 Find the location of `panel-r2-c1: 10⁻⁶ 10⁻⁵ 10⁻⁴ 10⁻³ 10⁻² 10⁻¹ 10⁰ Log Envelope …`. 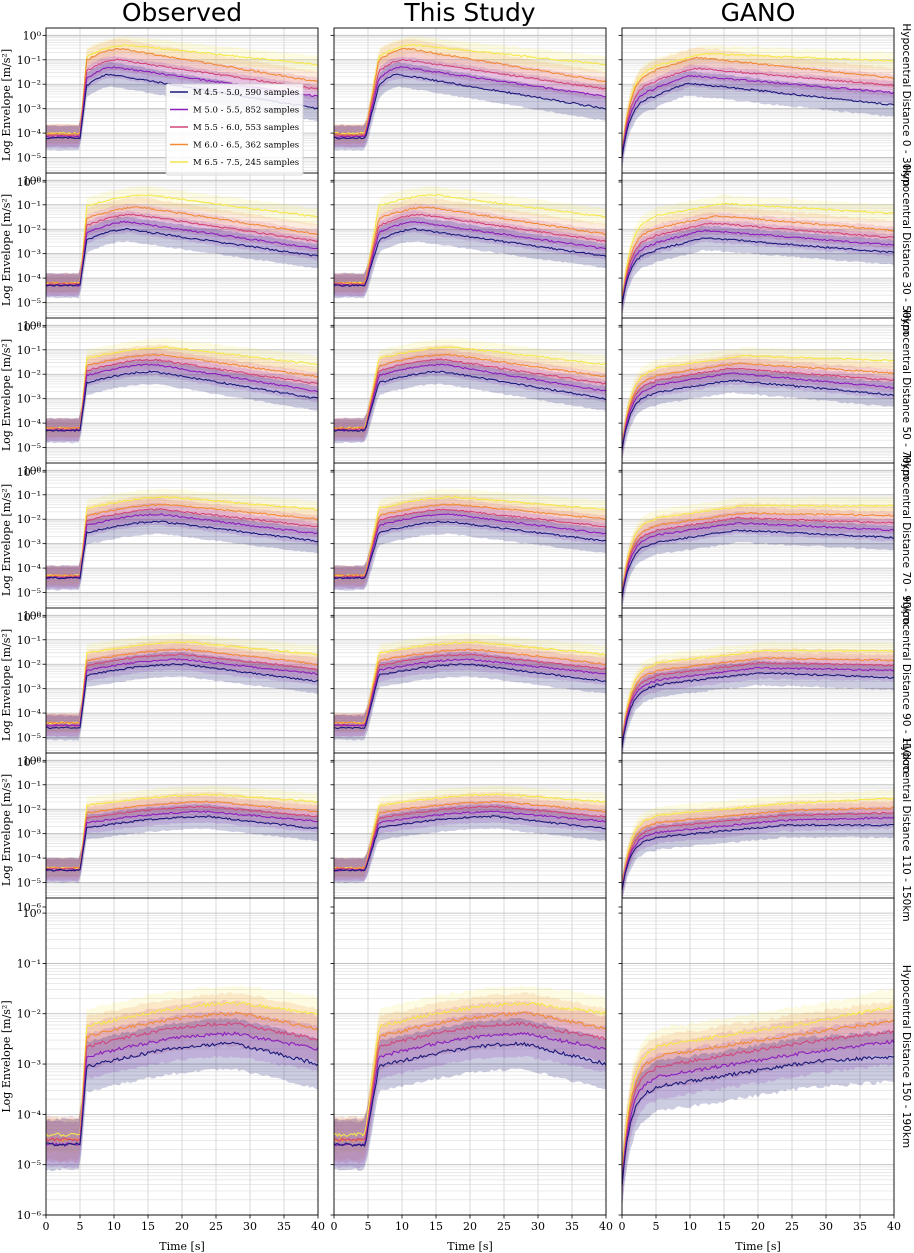

panel-r2-c1: 10⁻⁶ 10⁻⁵ 10⁻⁴ 10⁻³ 10⁻² 10⁻¹ 10⁰ Log Envelope … is located at coordinates (159, 253).